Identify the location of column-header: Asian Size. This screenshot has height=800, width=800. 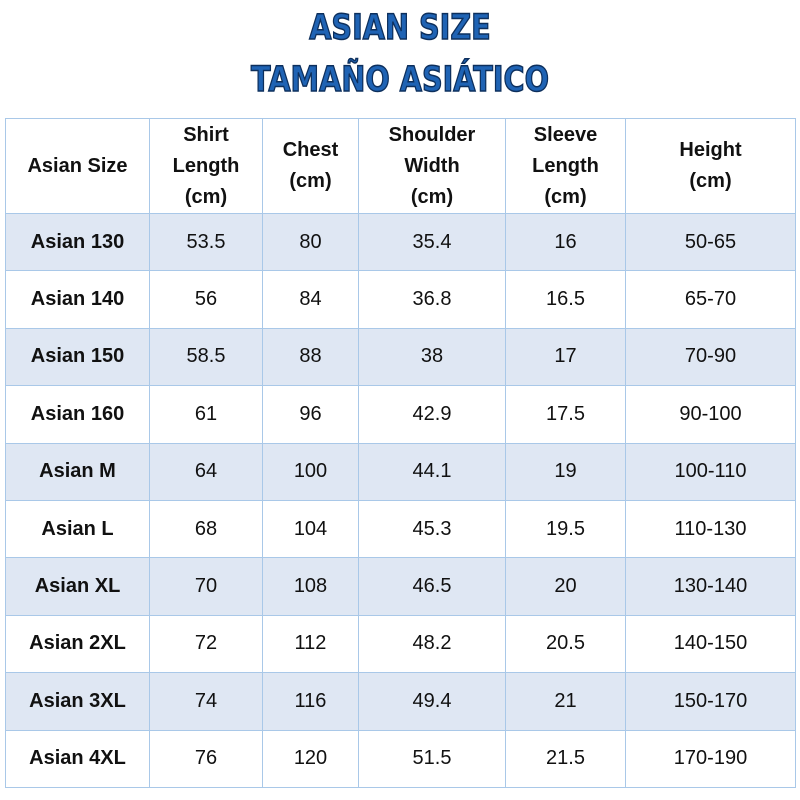
(77, 166).